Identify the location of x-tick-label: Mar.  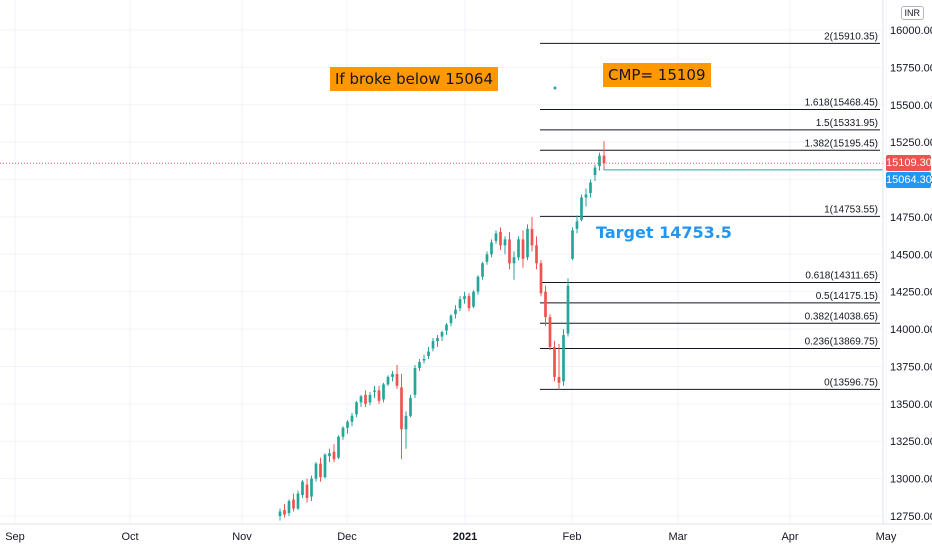
(678, 537).